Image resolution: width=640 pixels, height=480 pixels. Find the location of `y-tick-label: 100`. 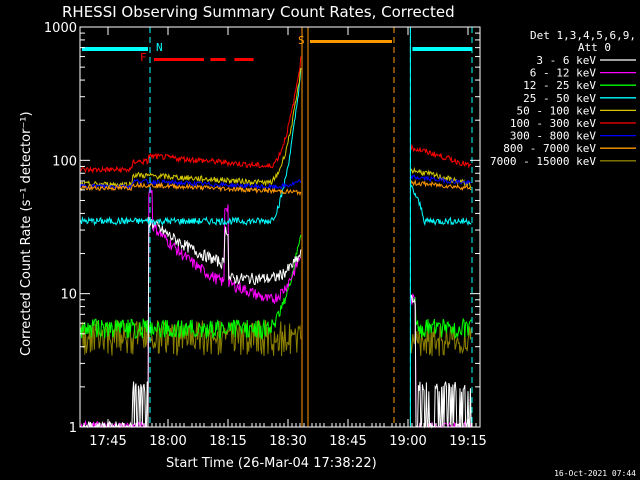

y-tick-label: 100 is located at coordinates (64, 161).